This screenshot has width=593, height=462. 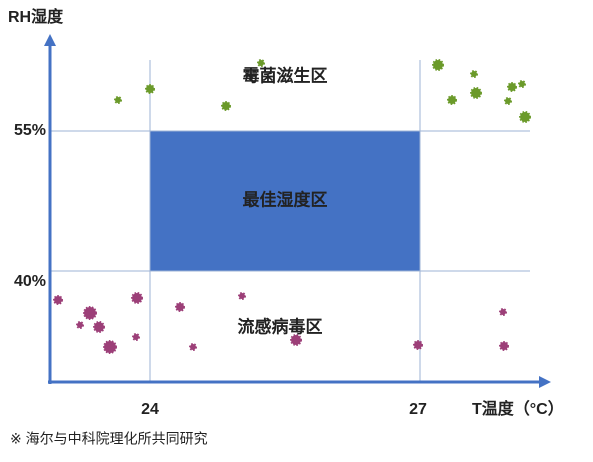 I want to click on x-axis-label: T温度（°C）, so click(x=518, y=408).